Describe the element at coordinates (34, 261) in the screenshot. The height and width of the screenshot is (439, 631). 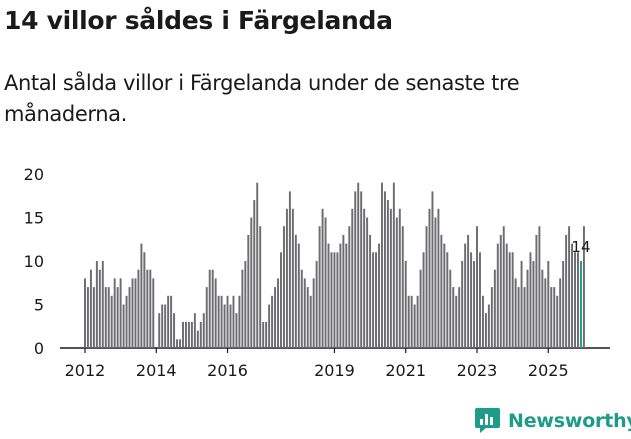
I see `y-tick-label: 10` at that location.